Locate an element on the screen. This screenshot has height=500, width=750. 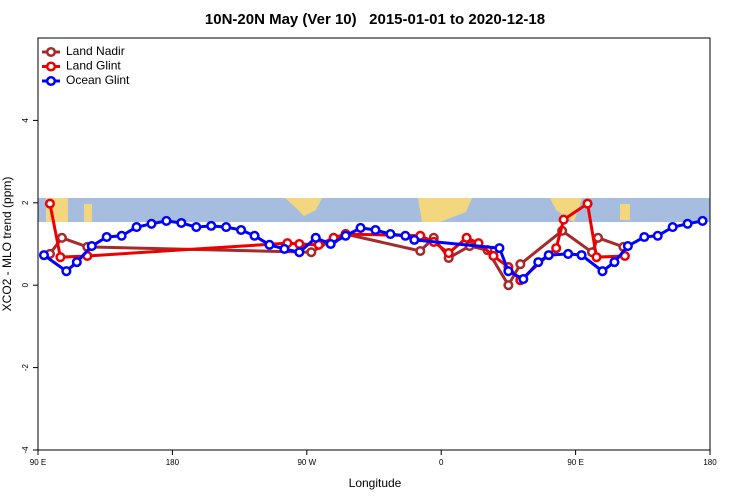
map-strip is located at coordinates (374, 210).